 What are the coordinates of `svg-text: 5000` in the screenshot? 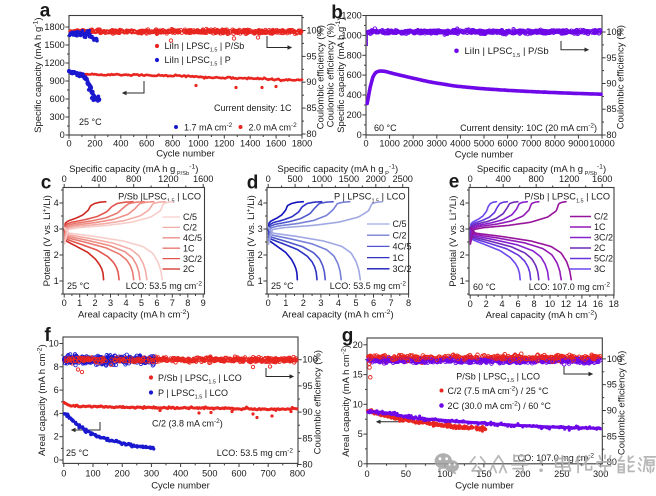 It's located at (484, 144).